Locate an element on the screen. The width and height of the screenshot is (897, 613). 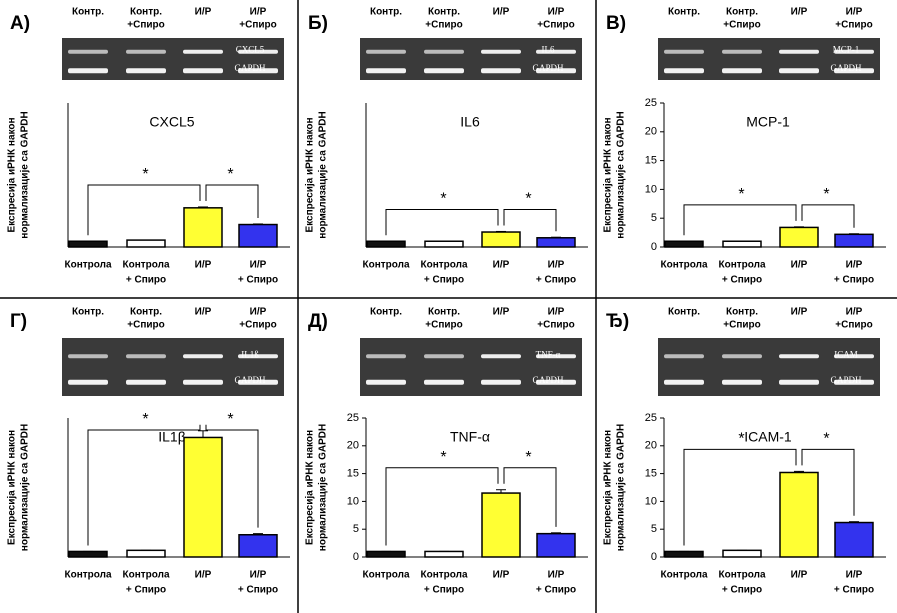
panel-label: Д) is located at coordinates (318, 321).